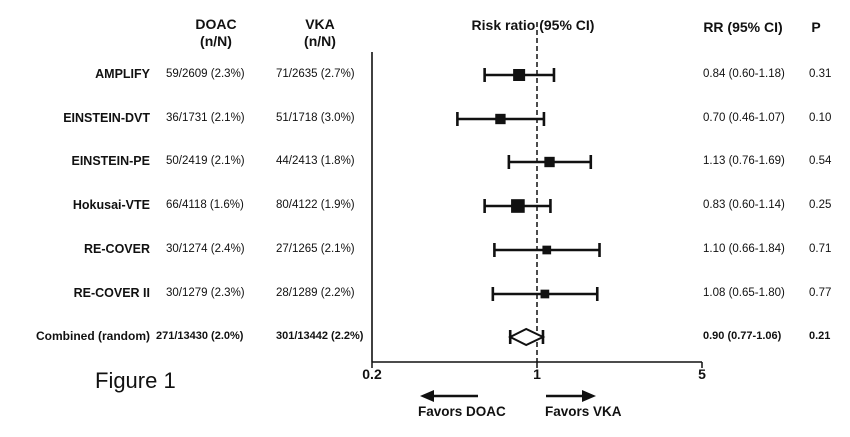 Image resolution: width=850 pixels, height=437 pixels. I want to click on rr-ci-value: 1.08 (0.65-1.80), so click(744, 293).